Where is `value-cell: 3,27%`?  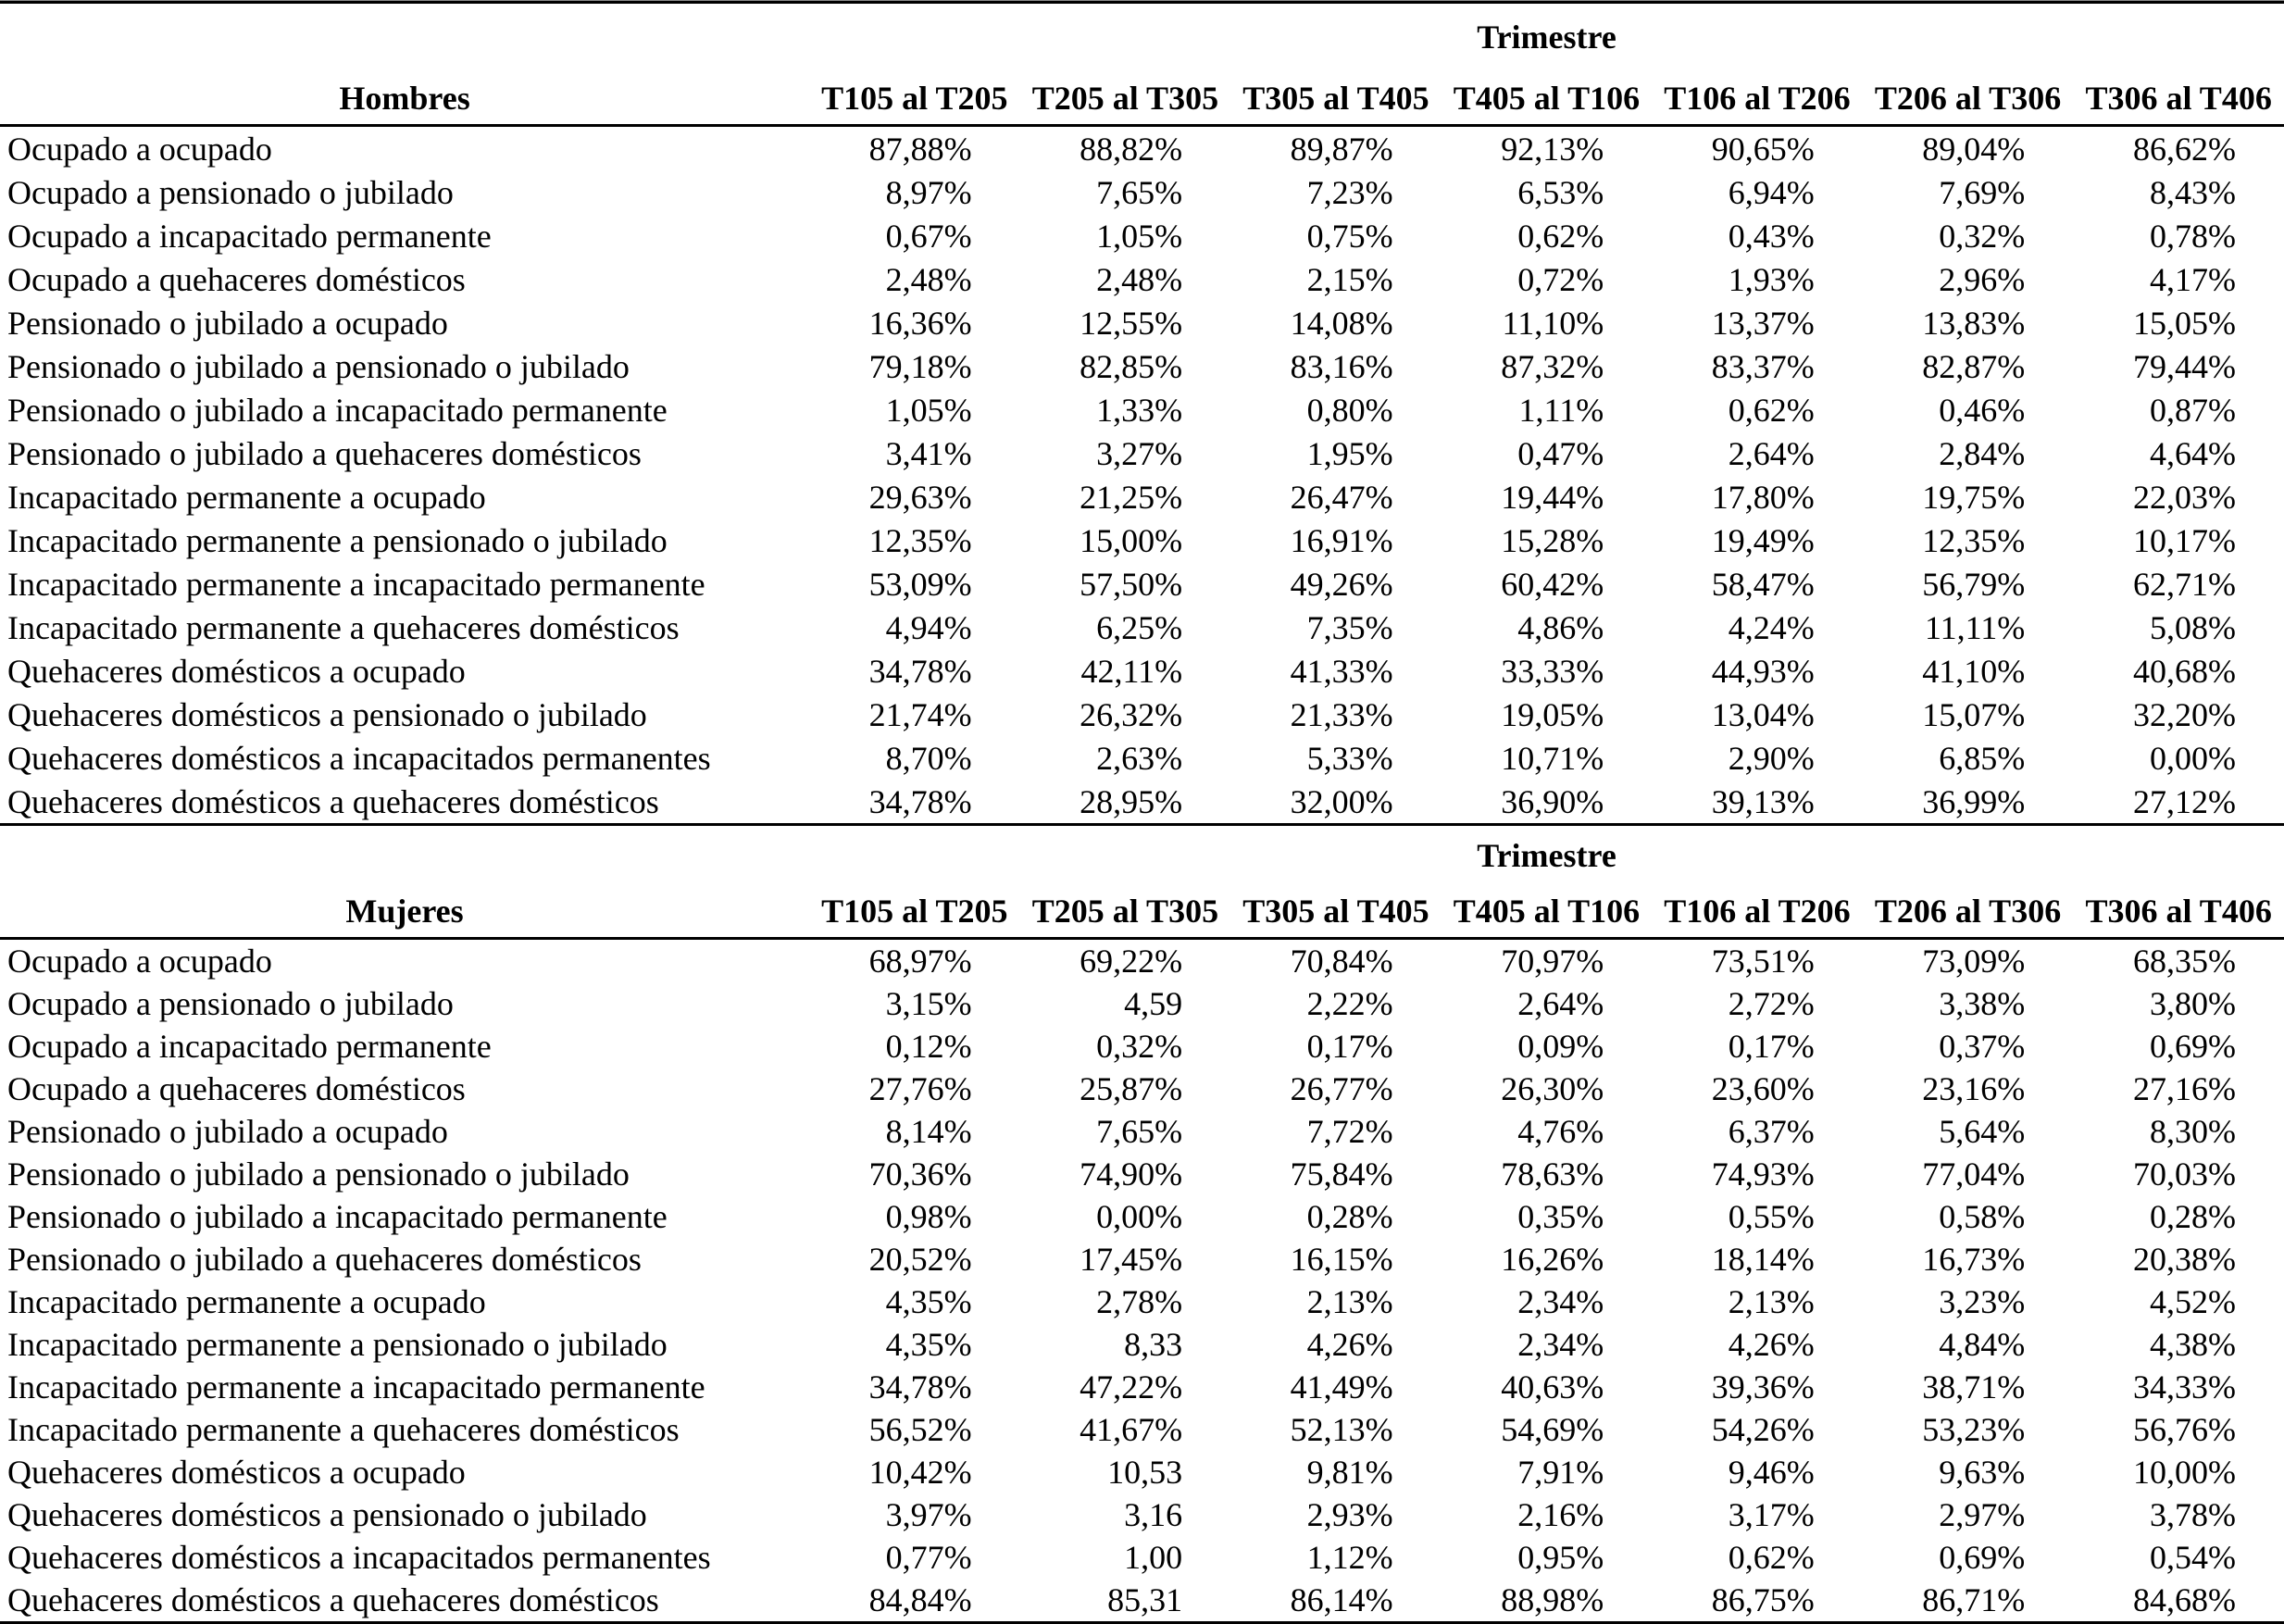
value-cell: 3,27% is located at coordinates (1139, 453).